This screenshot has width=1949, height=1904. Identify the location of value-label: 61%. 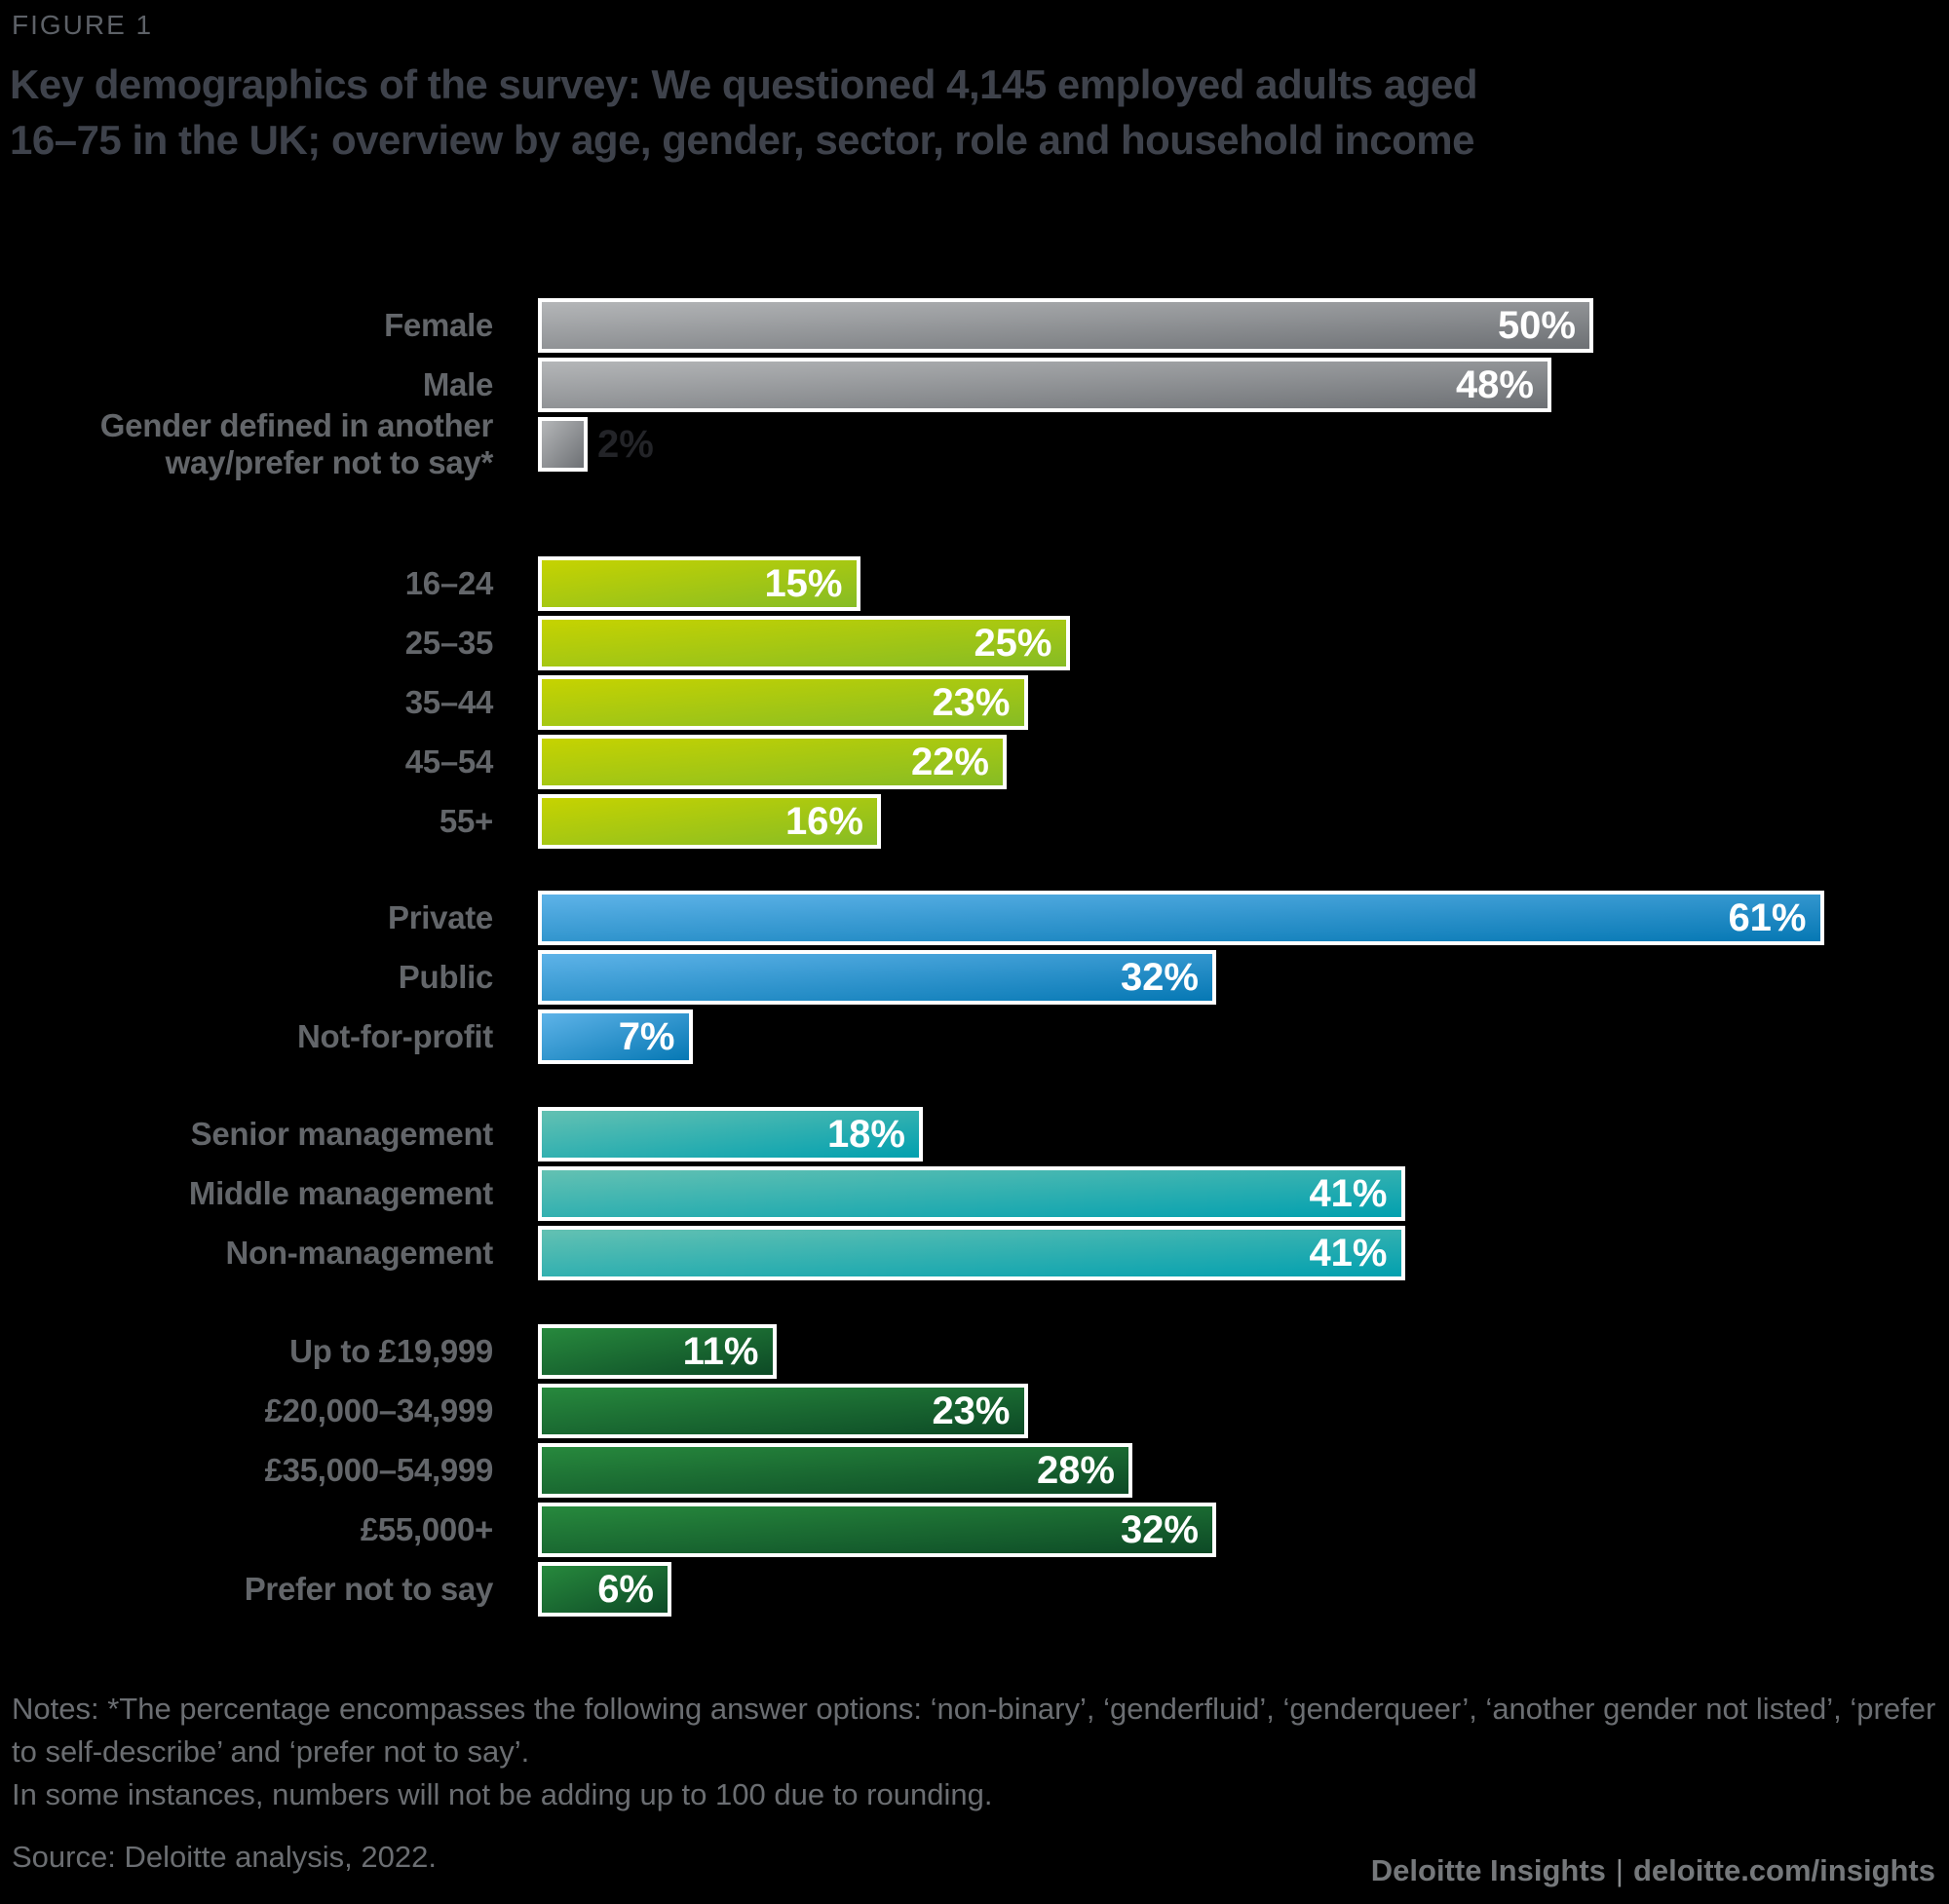
(1767, 917).